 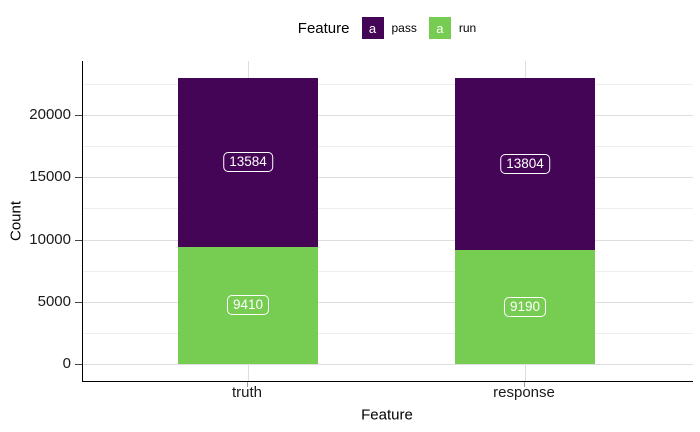 I want to click on x-axis-title: Feature, so click(x=387, y=415).